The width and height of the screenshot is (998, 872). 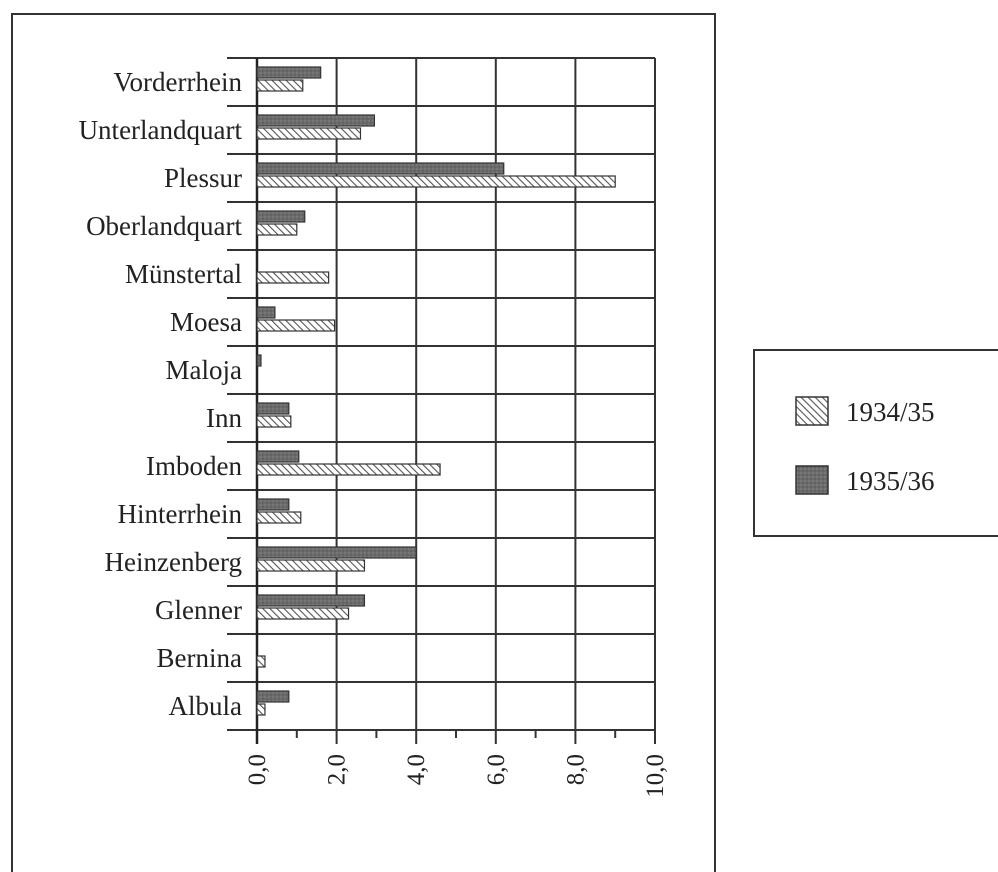 I want to click on category-label-glenner: Glenner, so click(x=198, y=610).